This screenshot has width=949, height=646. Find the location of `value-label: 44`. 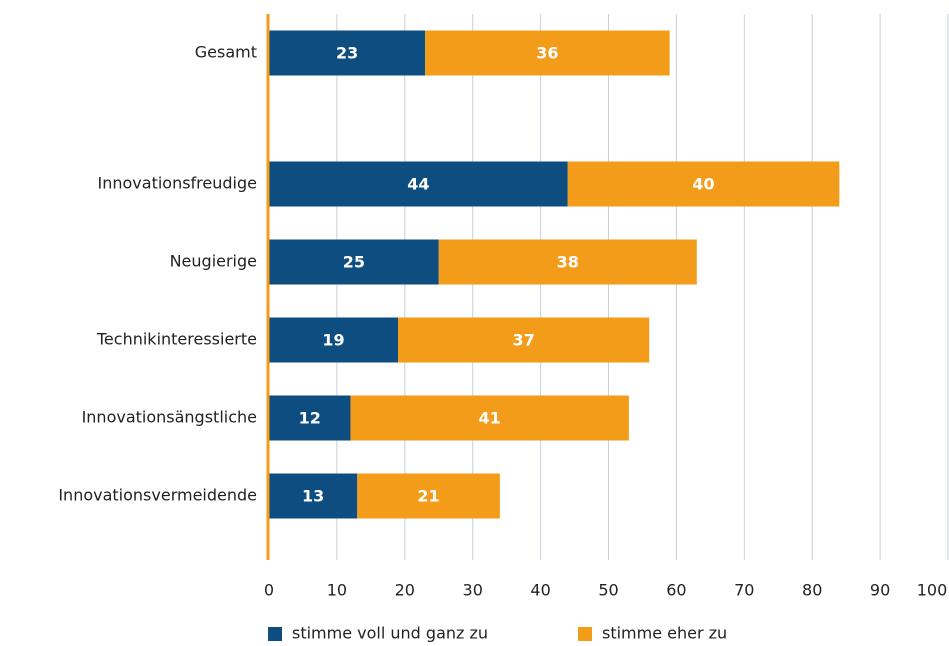

value-label: 44 is located at coordinates (418, 184).